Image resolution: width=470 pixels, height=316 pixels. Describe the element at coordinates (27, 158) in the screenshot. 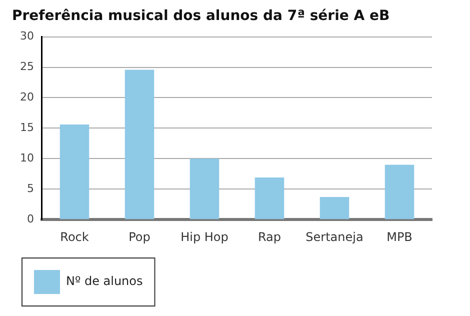

I see `y-tick-label: 10` at that location.